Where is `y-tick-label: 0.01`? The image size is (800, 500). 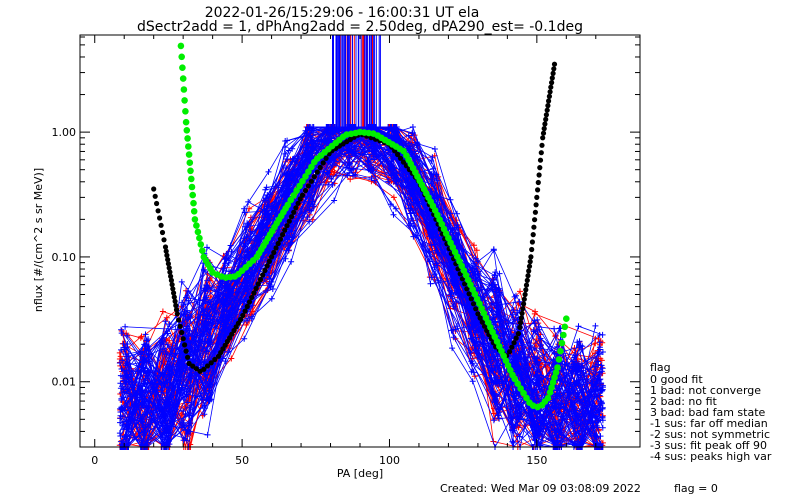
y-tick-label: 0.01 is located at coordinates (64, 382).